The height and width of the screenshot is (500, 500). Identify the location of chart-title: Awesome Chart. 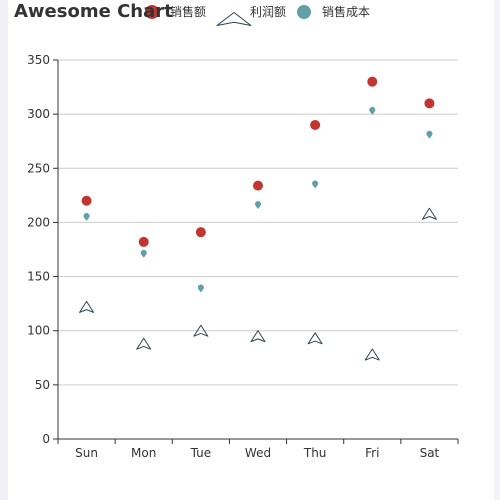
(93, 11).